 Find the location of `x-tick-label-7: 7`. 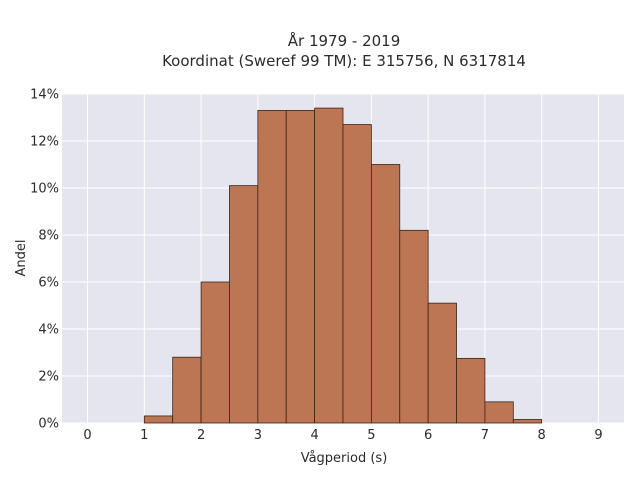

x-tick-label-7: 7 is located at coordinates (485, 435).